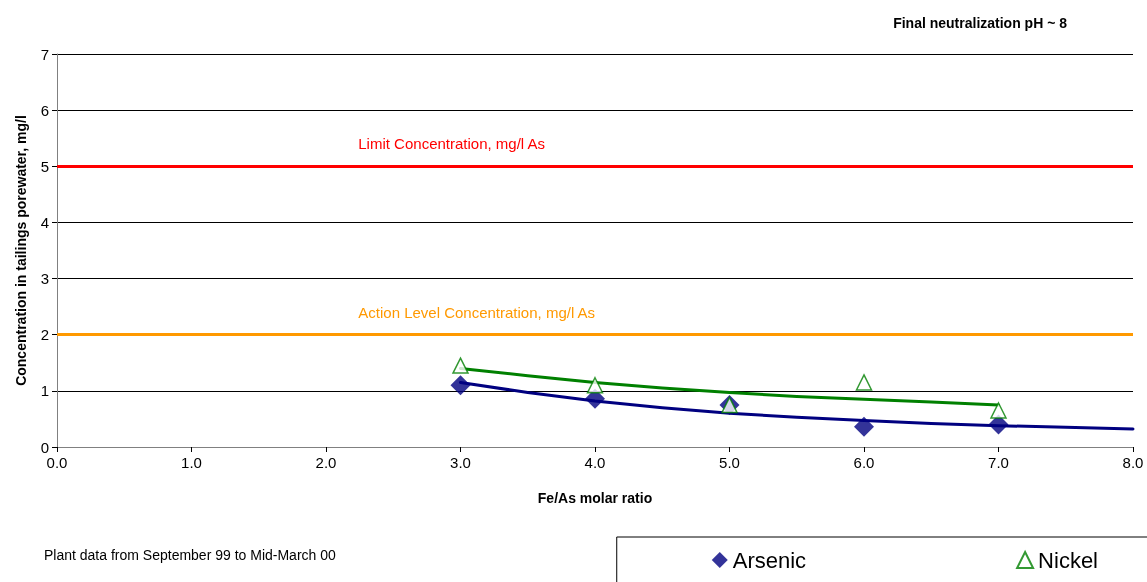  Describe the element at coordinates (1068, 560) in the screenshot. I see `legend-label: Nickel` at that location.